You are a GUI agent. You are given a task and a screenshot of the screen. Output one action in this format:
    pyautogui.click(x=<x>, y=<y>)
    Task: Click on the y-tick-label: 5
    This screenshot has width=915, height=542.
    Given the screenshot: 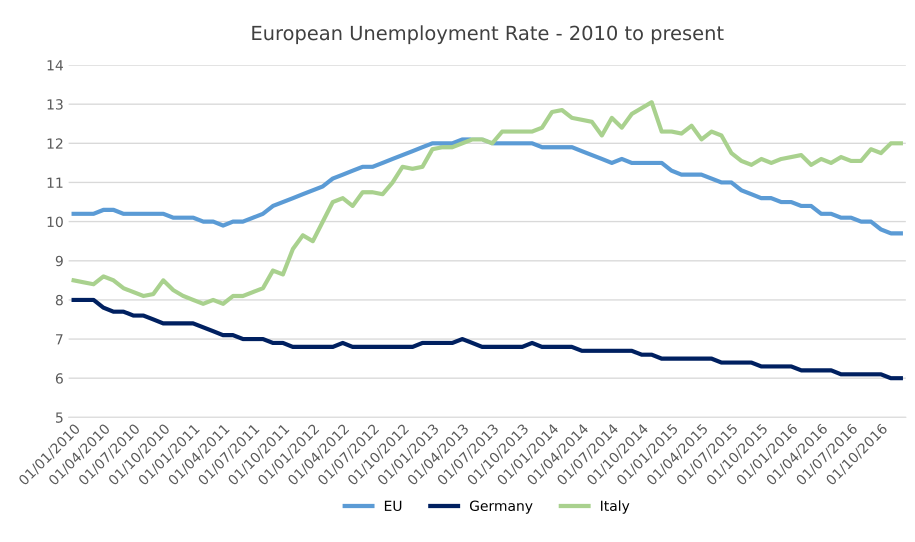 What is the action you would take?
    pyautogui.click(x=59, y=417)
    